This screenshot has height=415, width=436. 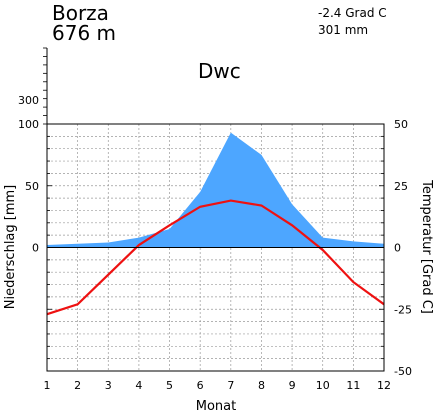 What do you see at coordinates (343, 30) in the screenshot?
I see `annual-precipitation: 301 mm` at bounding box center [343, 30].